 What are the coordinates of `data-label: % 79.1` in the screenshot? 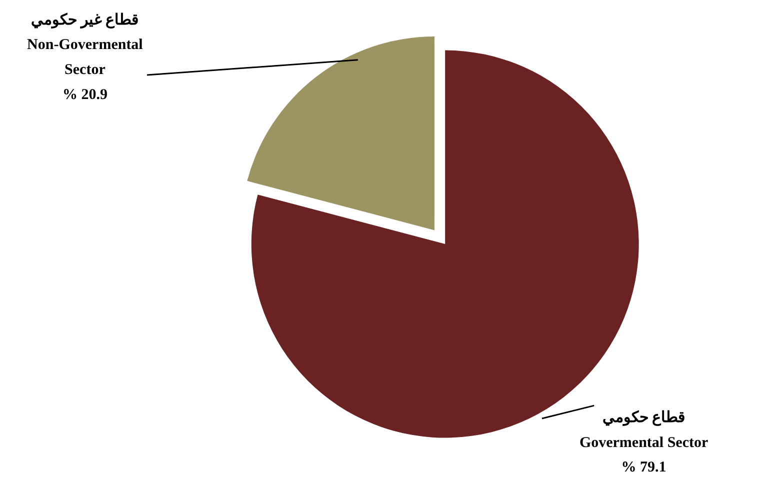 It's located at (643, 468).